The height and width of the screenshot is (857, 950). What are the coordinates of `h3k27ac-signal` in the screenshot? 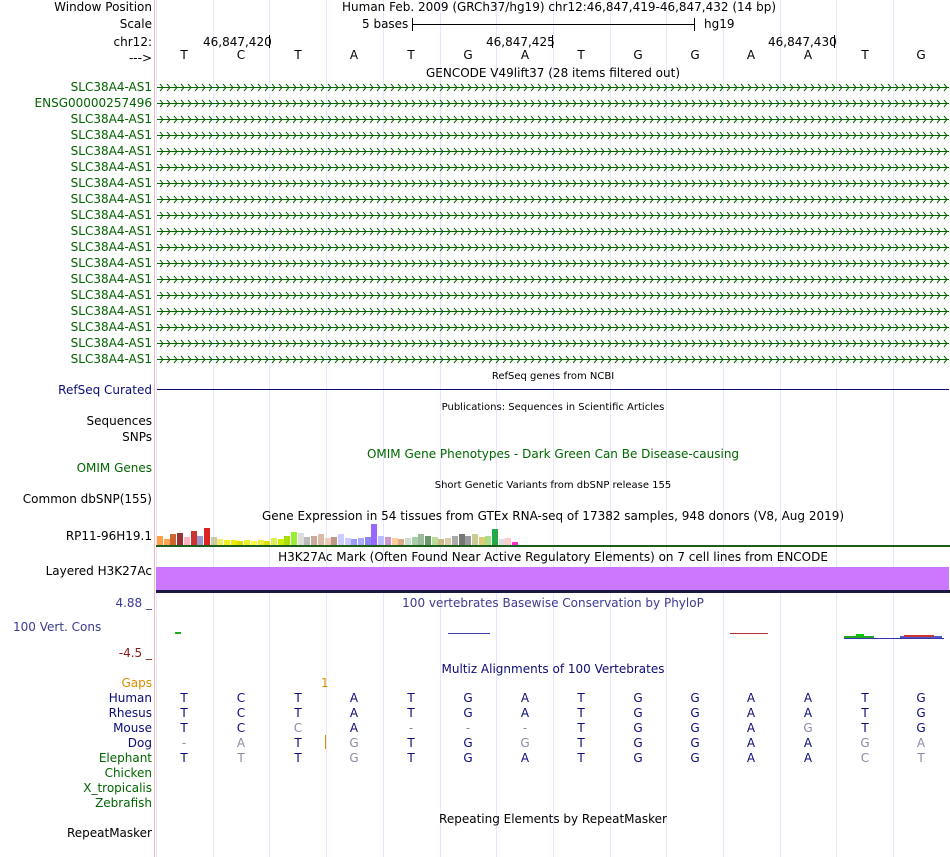 It's located at (552, 578).